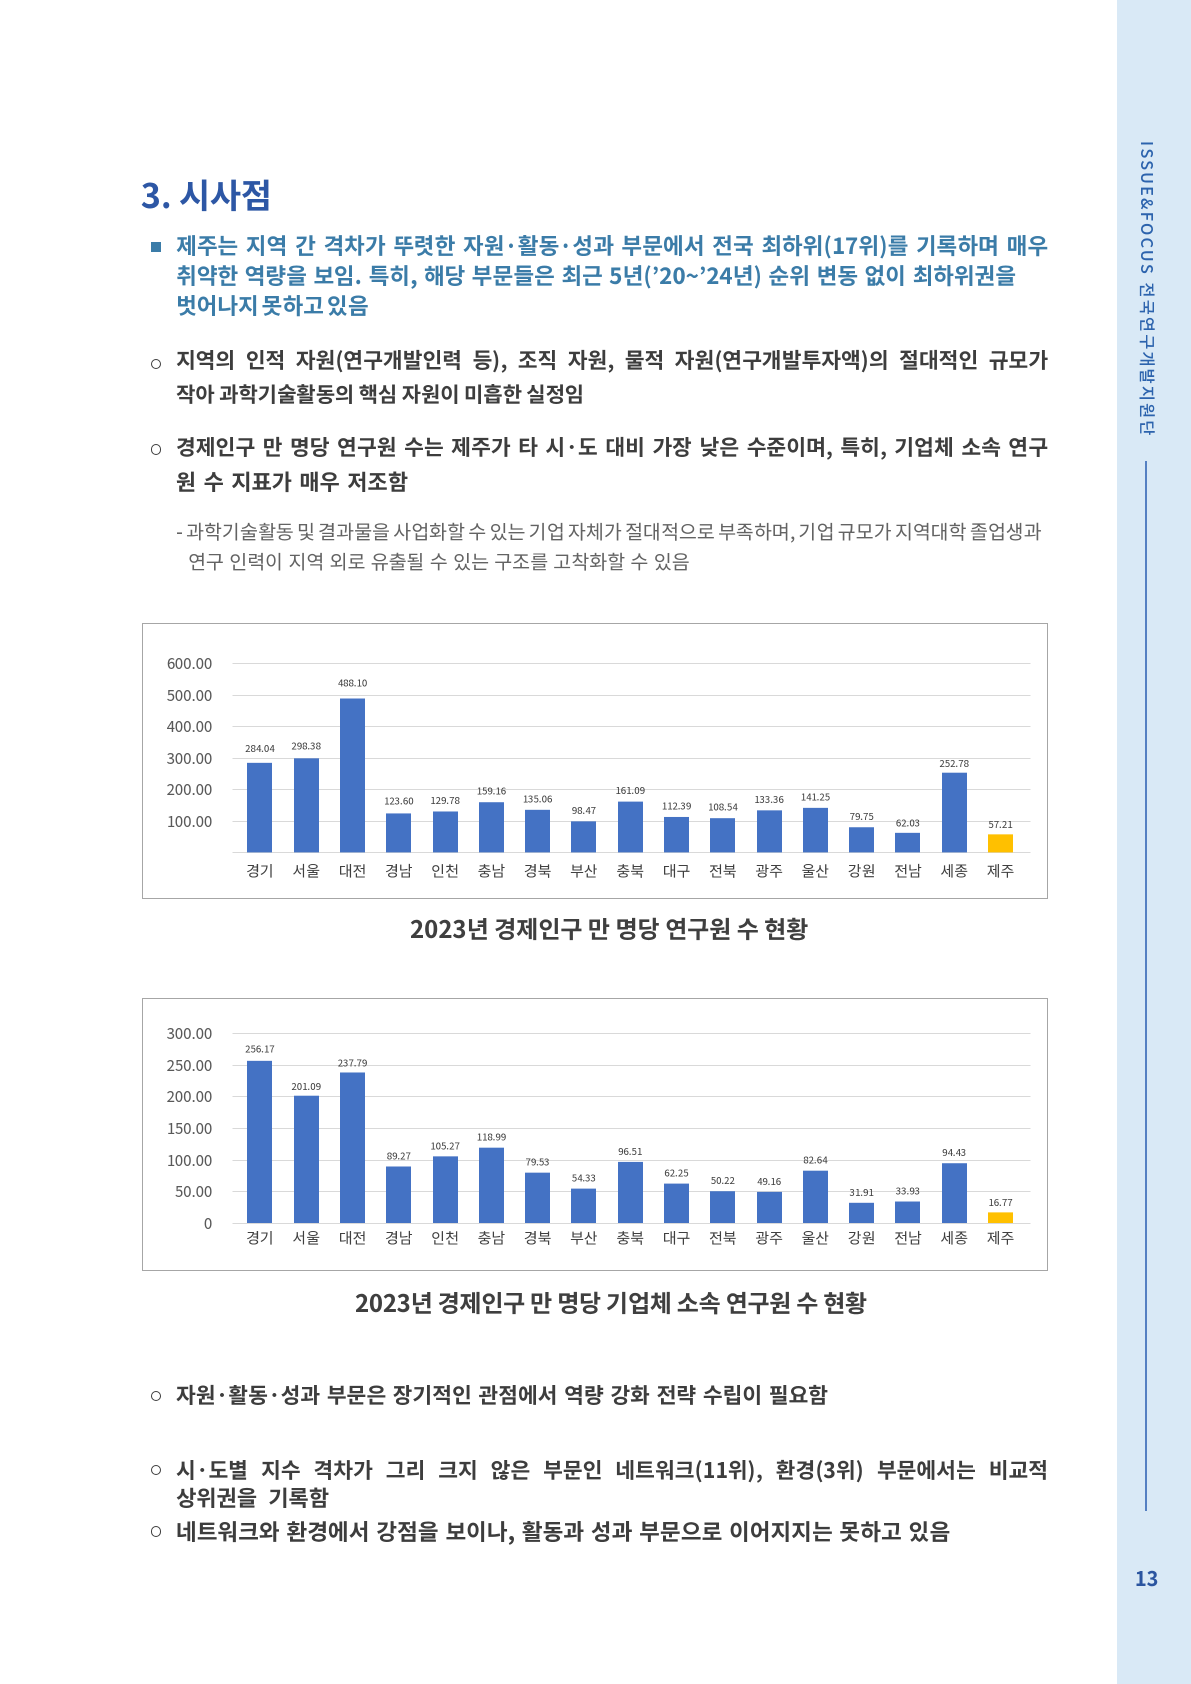  Describe the element at coordinates (445, 1145) in the screenshot. I see `svg-text: 105.27` at that location.